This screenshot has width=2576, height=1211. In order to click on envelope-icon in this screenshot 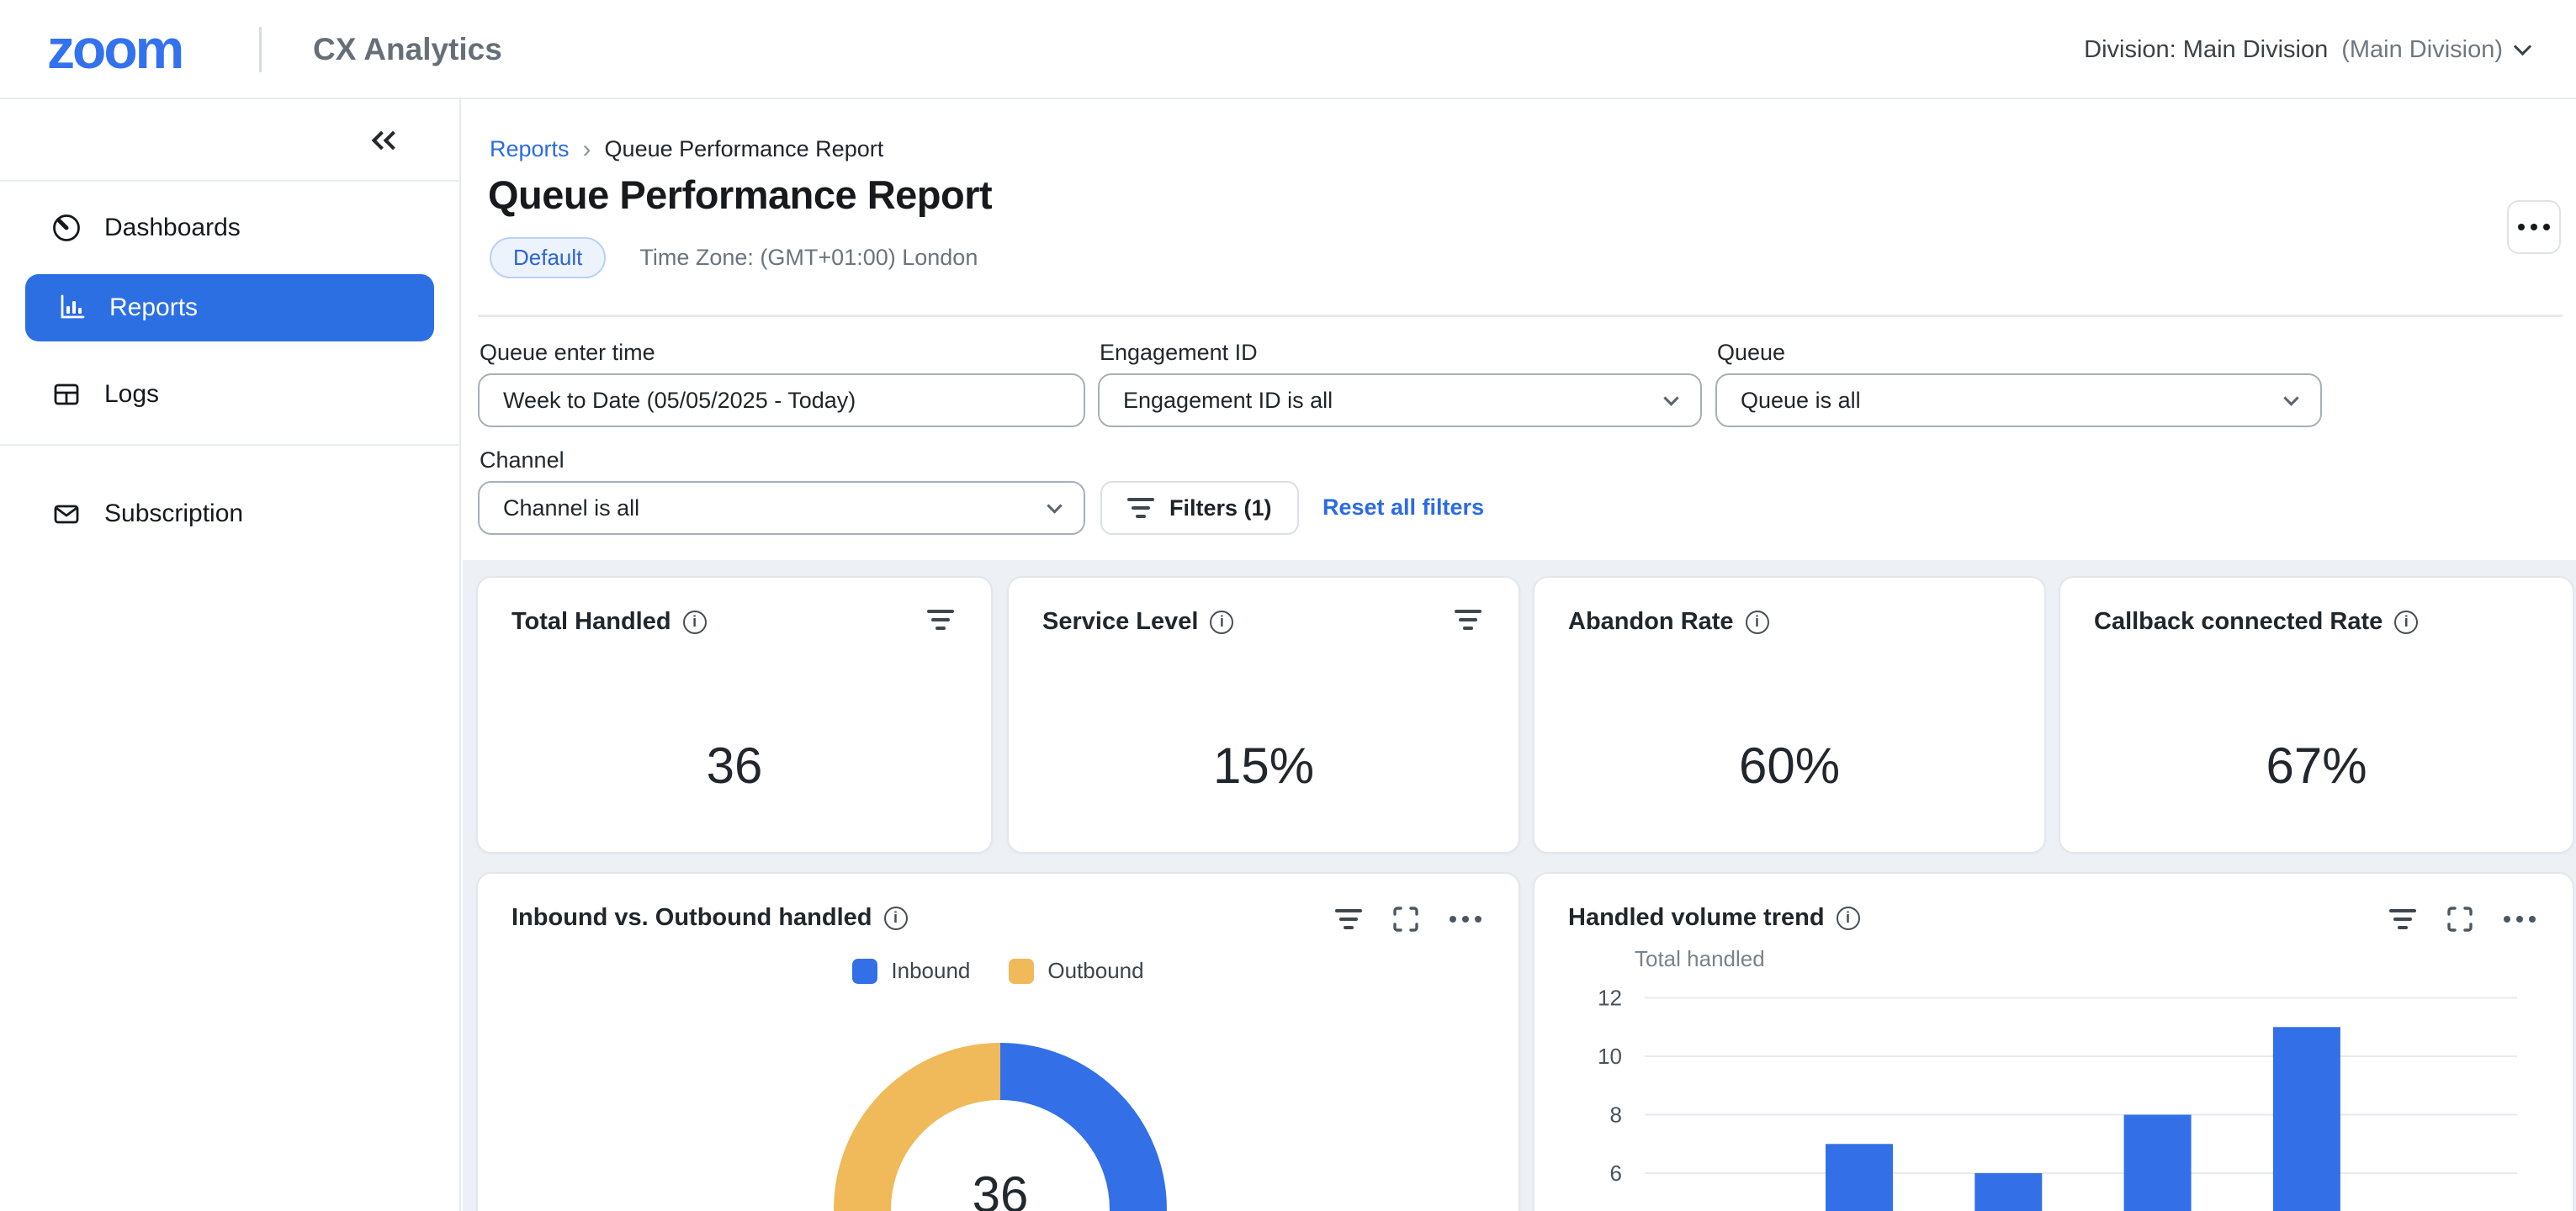, I will do `click(66, 514)`.